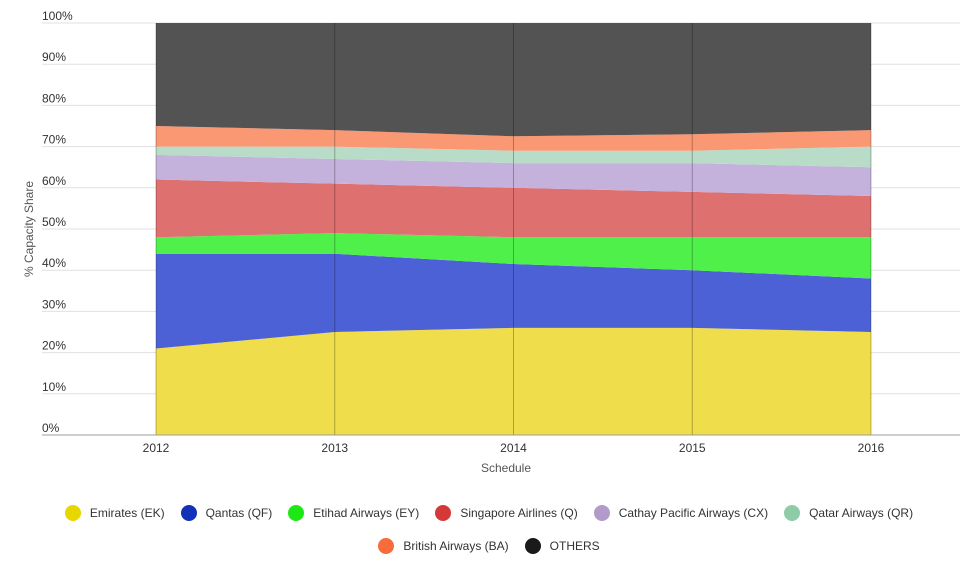  I want to click on series-area-emirates-ek, so click(513, 381).